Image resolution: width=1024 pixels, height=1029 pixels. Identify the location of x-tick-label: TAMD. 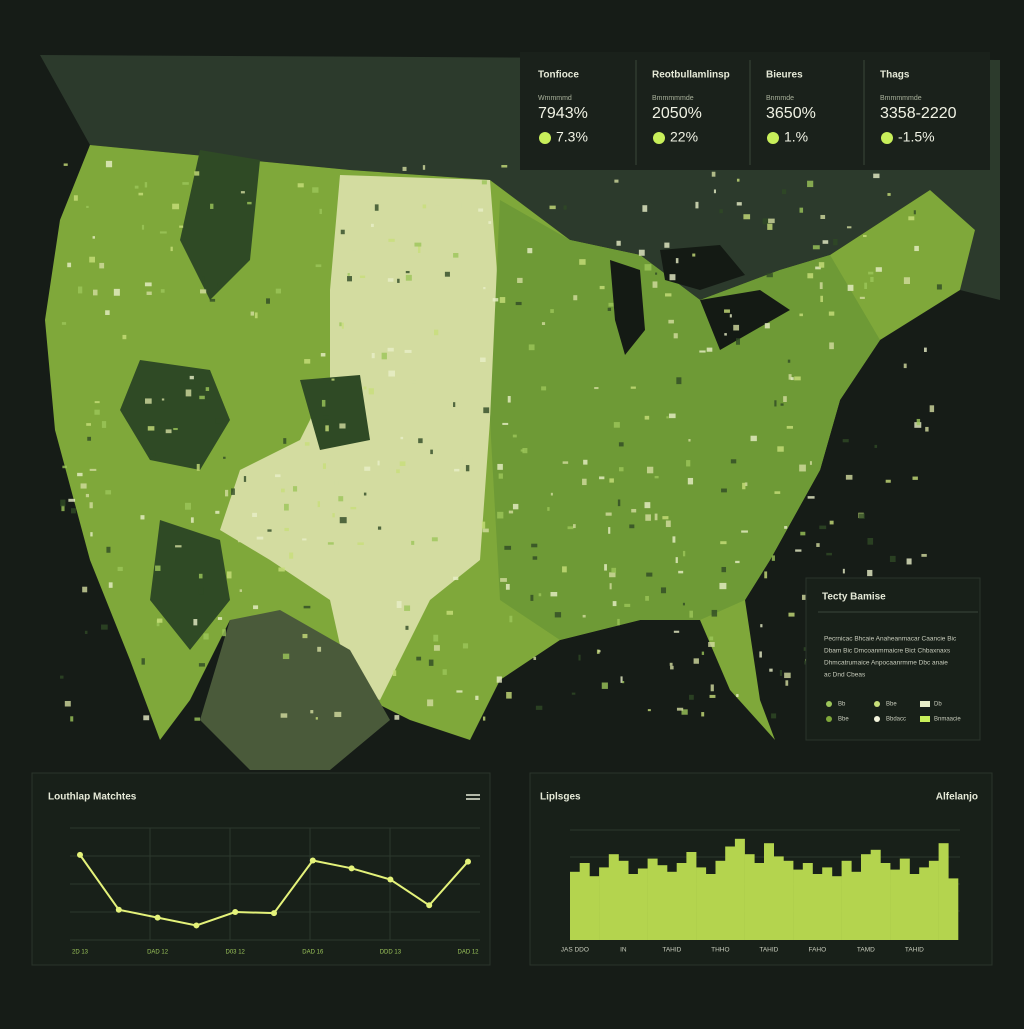
(866, 950).